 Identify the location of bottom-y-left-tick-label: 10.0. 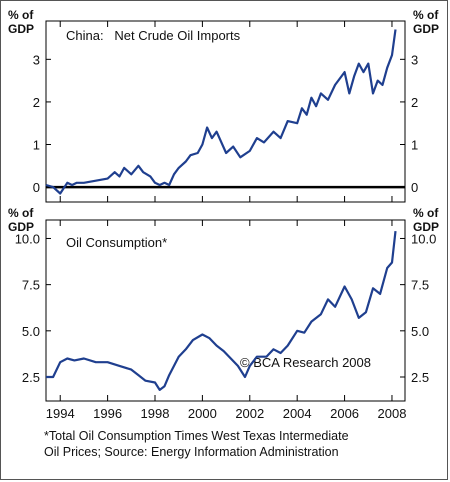
(27, 238).